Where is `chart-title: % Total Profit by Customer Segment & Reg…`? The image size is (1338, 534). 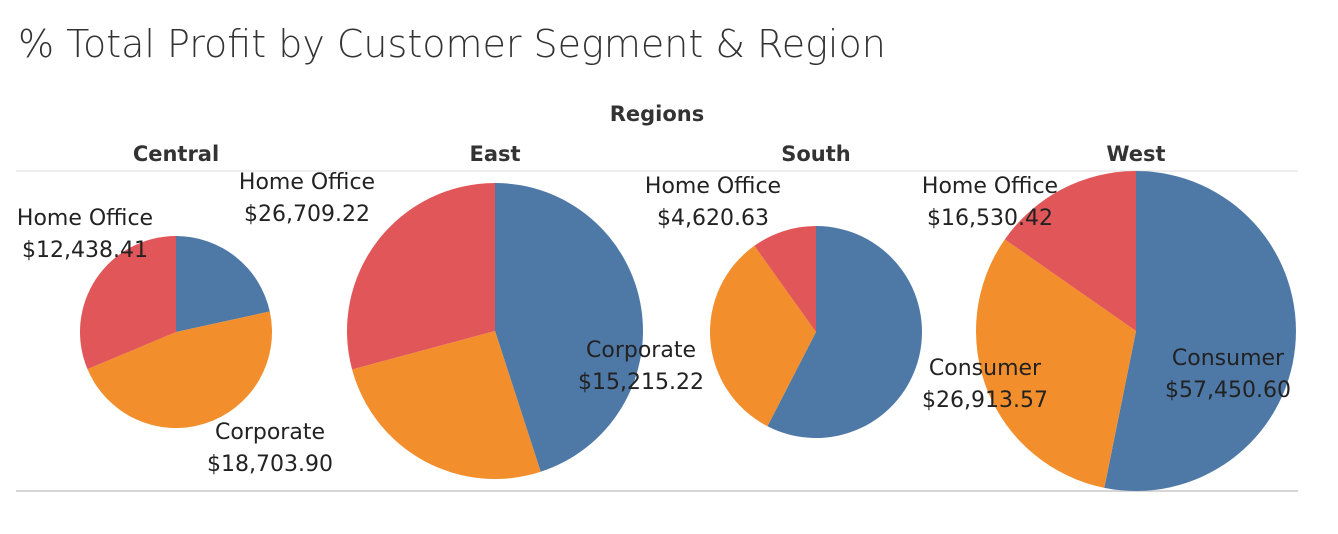 chart-title: % Total Profit by Customer Segment & Reg… is located at coordinates (452, 44).